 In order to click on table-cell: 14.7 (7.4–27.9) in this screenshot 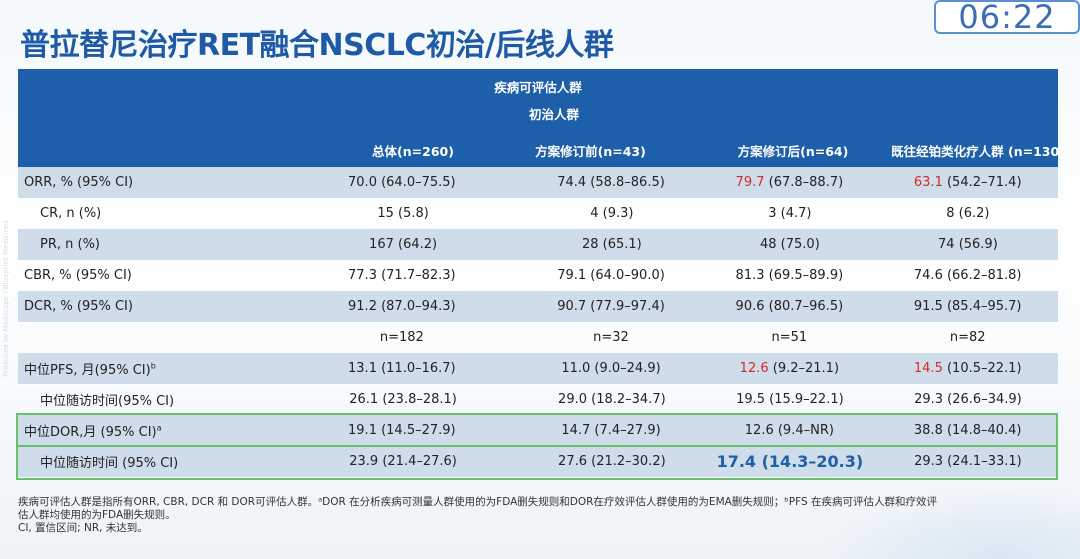, I will do `click(611, 430)`.